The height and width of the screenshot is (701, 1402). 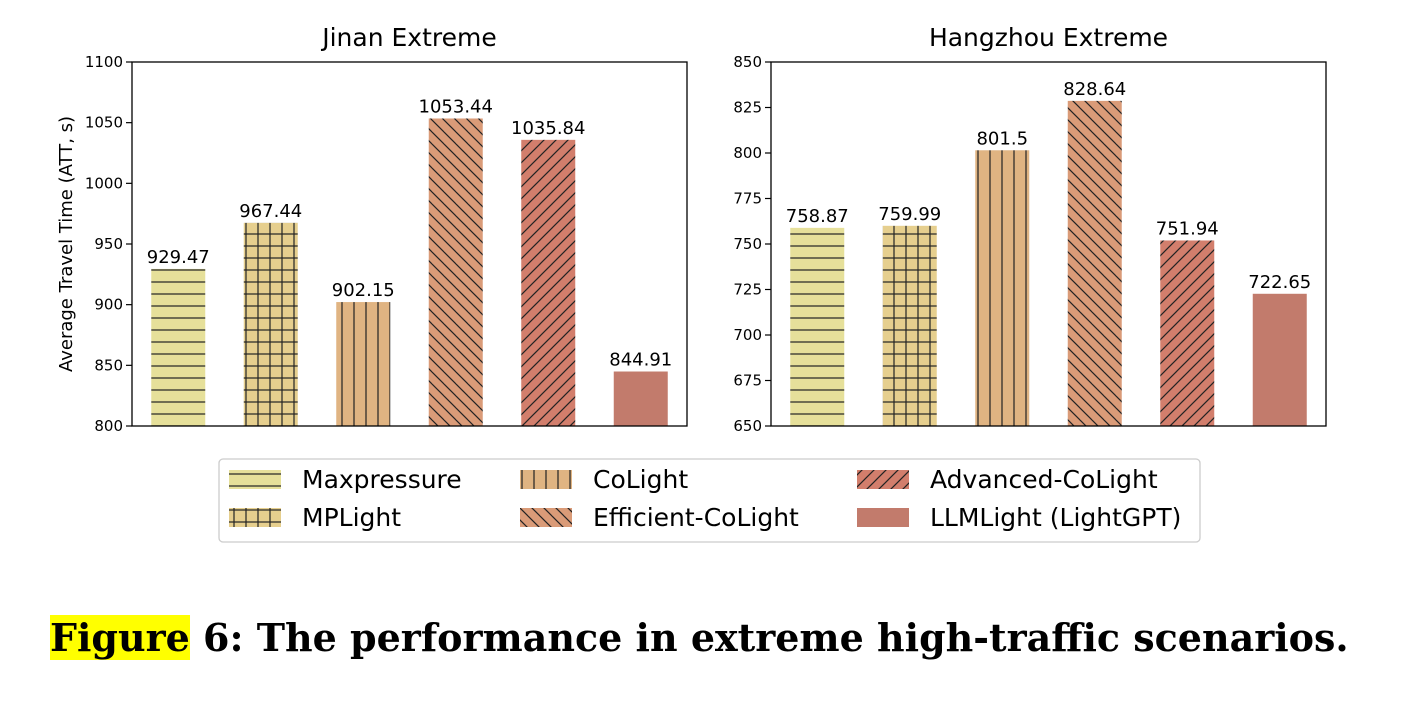 What do you see at coordinates (817, 216) in the screenshot?
I see `bar-value-label: 758.87` at bounding box center [817, 216].